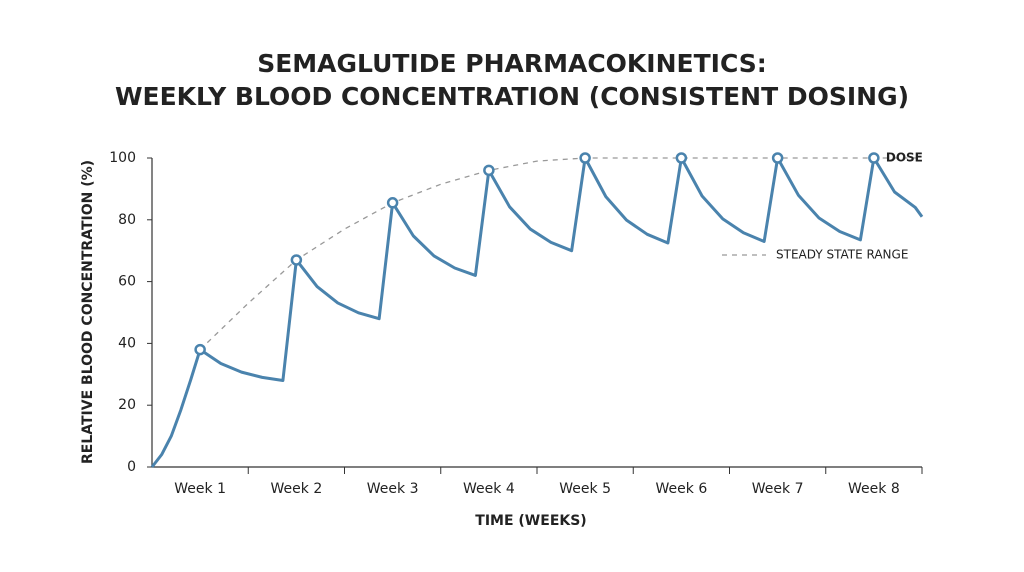 The image size is (1024, 572). I want to click on x-tick-label: Week 1, so click(200, 489).